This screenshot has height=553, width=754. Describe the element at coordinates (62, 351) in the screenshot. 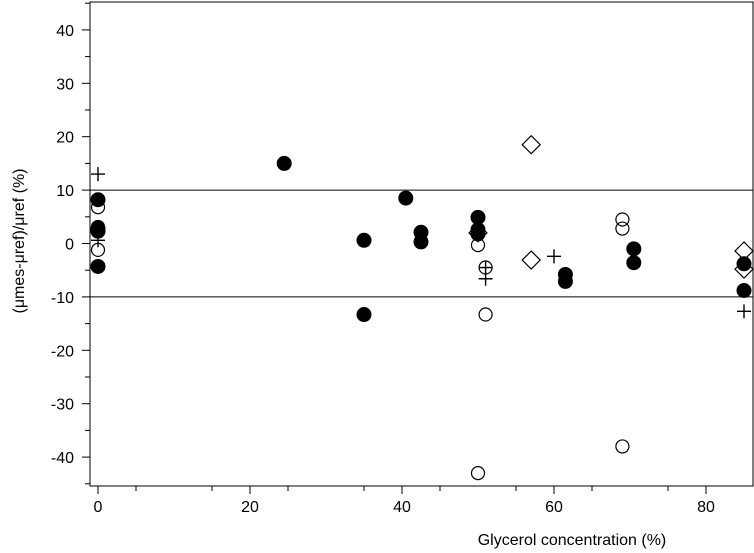

I see `y-tick-label: -20` at that location.